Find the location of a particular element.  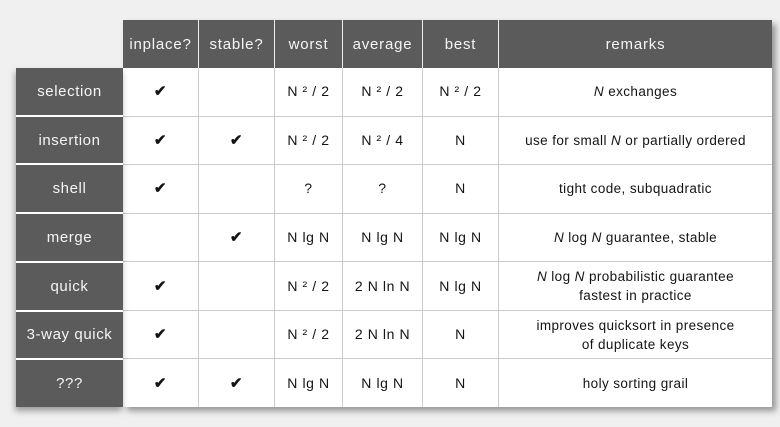

row-label-insertion: insertion is located at coordinates (69, 141).